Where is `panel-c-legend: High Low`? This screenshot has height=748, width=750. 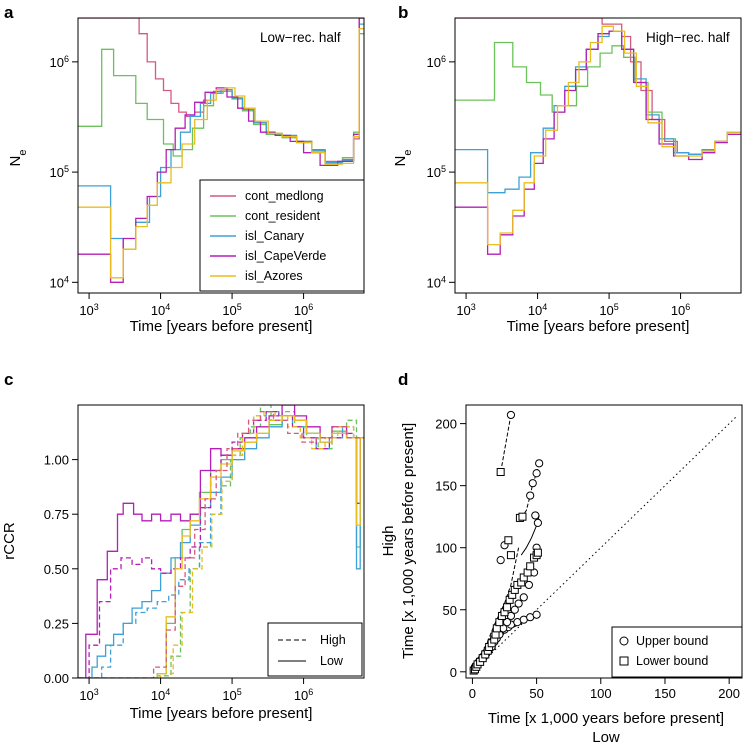 panel-c-legend: High Low is located at coordinates (315, 649).